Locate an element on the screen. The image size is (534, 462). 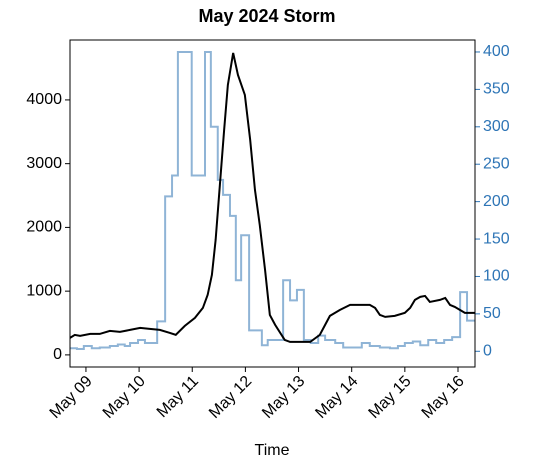
x-tick-label: May 14 is located at coordinates (336, 397).